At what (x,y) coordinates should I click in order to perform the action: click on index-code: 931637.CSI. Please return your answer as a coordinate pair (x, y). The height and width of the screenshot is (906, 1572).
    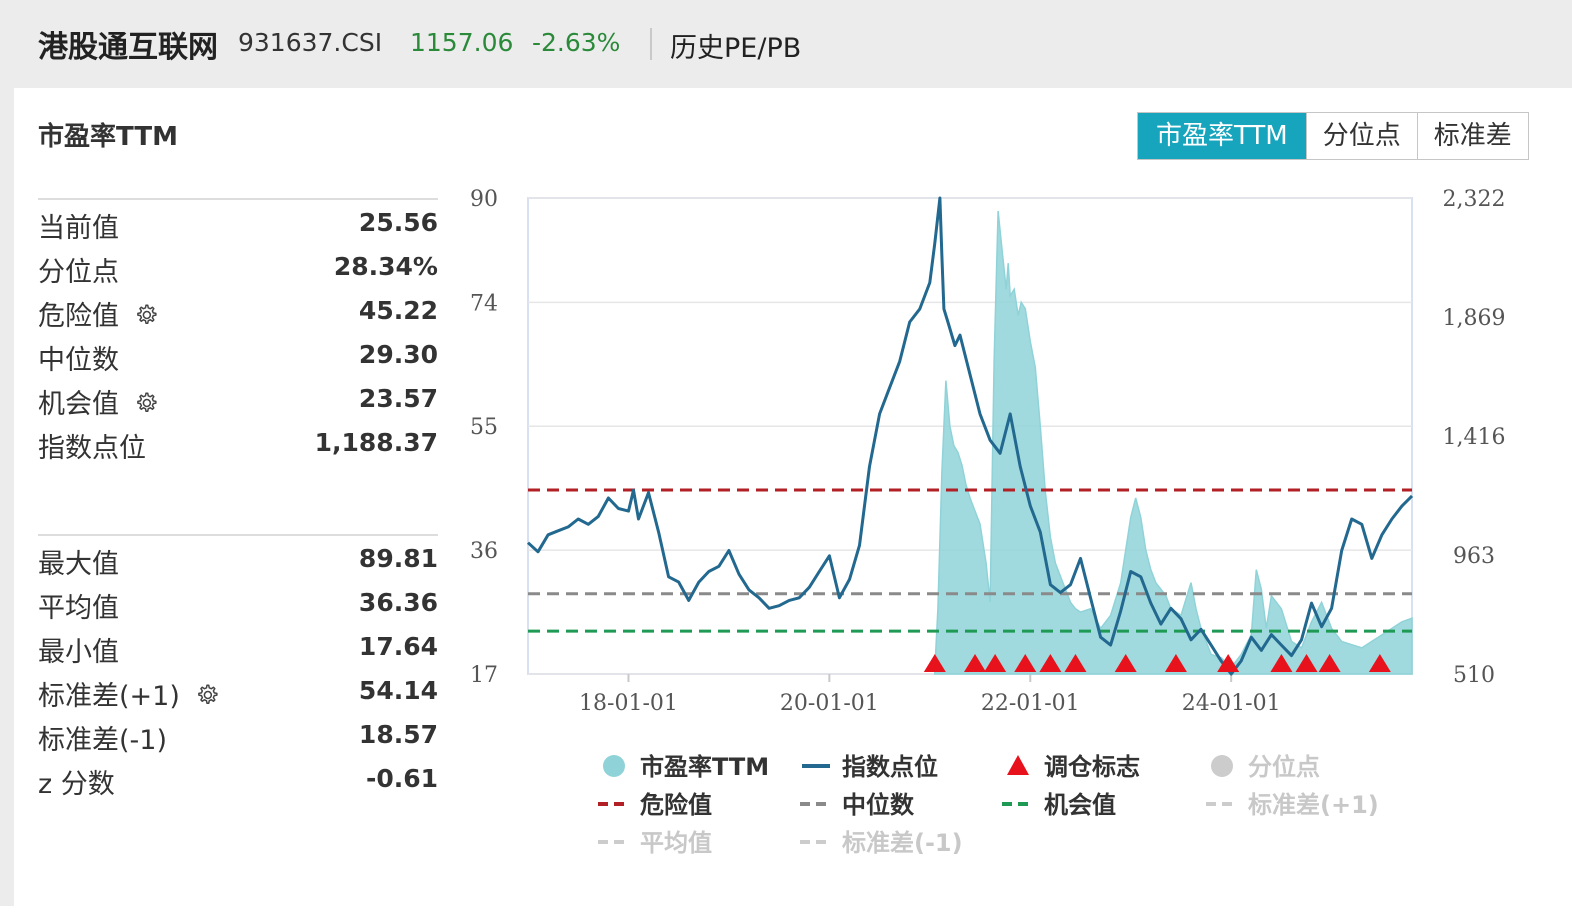
    Looking at the image, I should click on (310, 42).